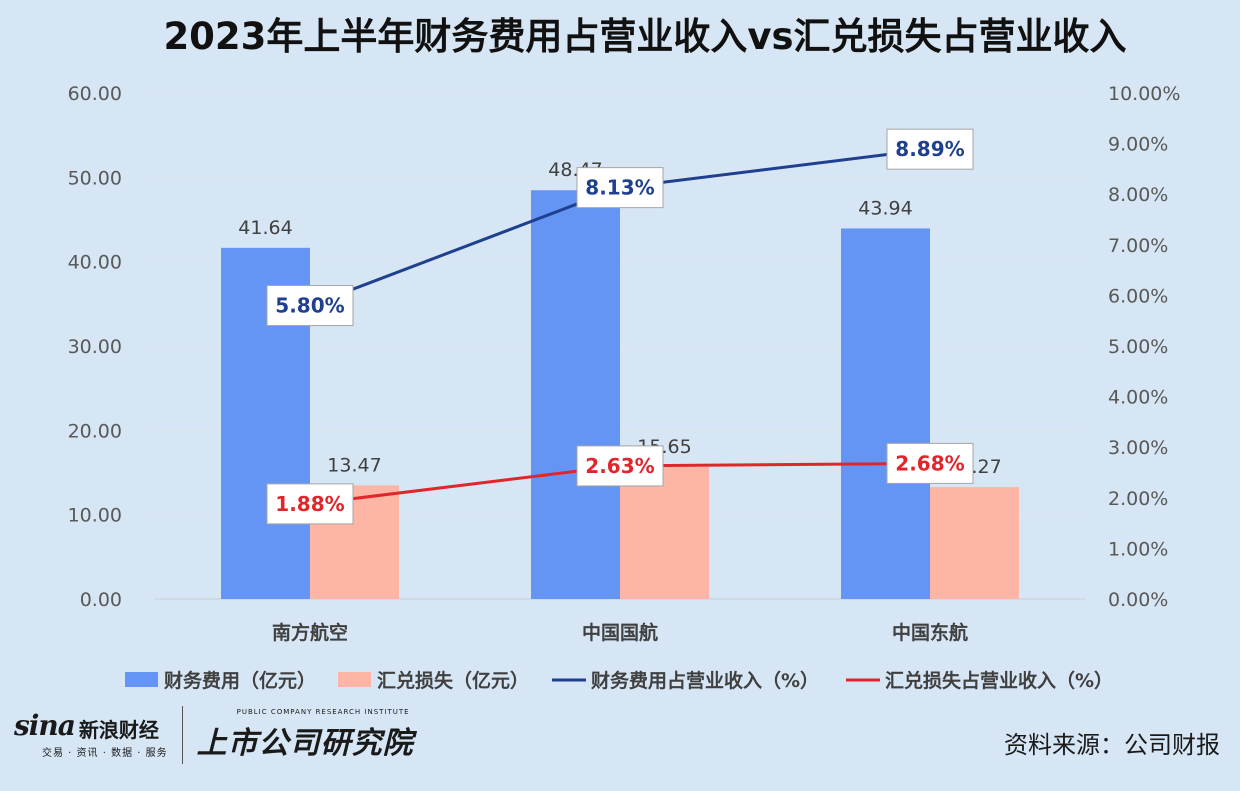 This screenshot has width=1240, height=791. I want to click on left-axis: 0.00 10.00 20.00 30.00 40.00 50.00 60.00, so click(95, 347).